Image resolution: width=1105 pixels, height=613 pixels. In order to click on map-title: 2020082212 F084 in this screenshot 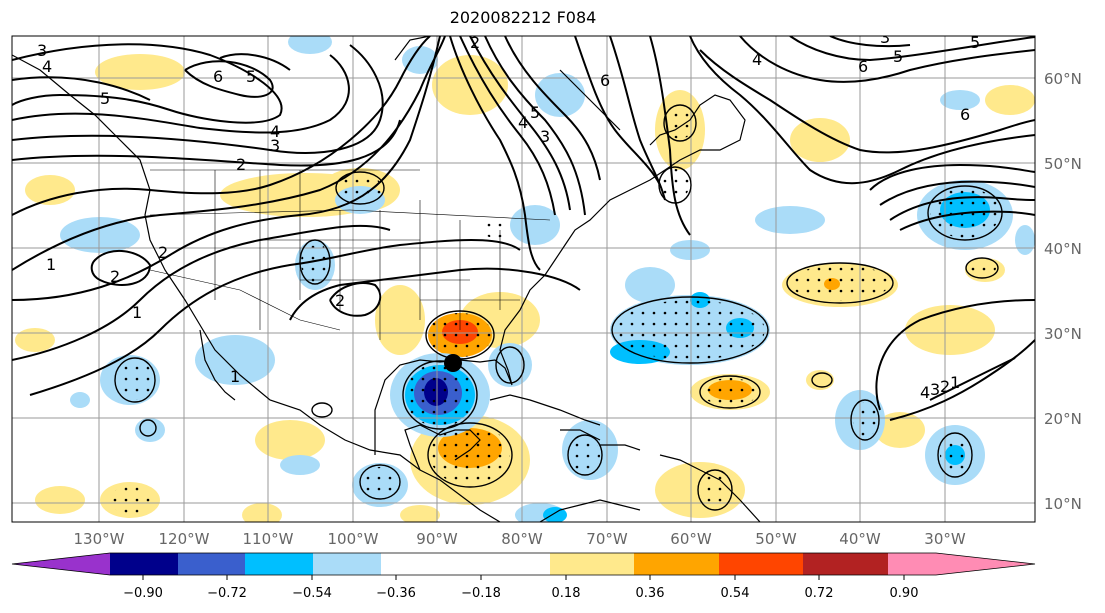, I will do `click(523, 17)`.